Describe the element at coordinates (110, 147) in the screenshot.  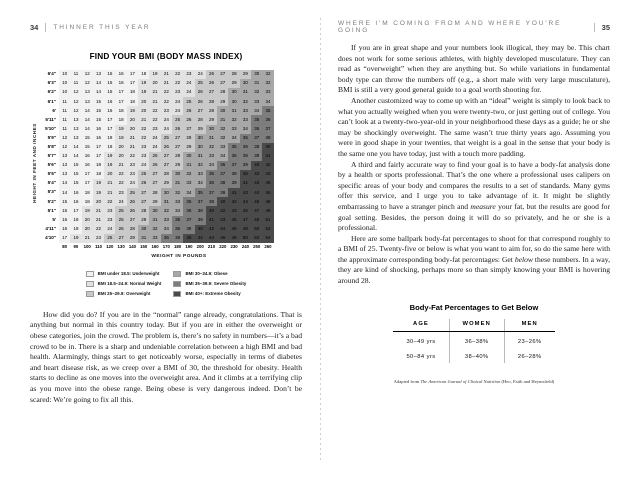
I see `bmi-cell: 18` at that location.